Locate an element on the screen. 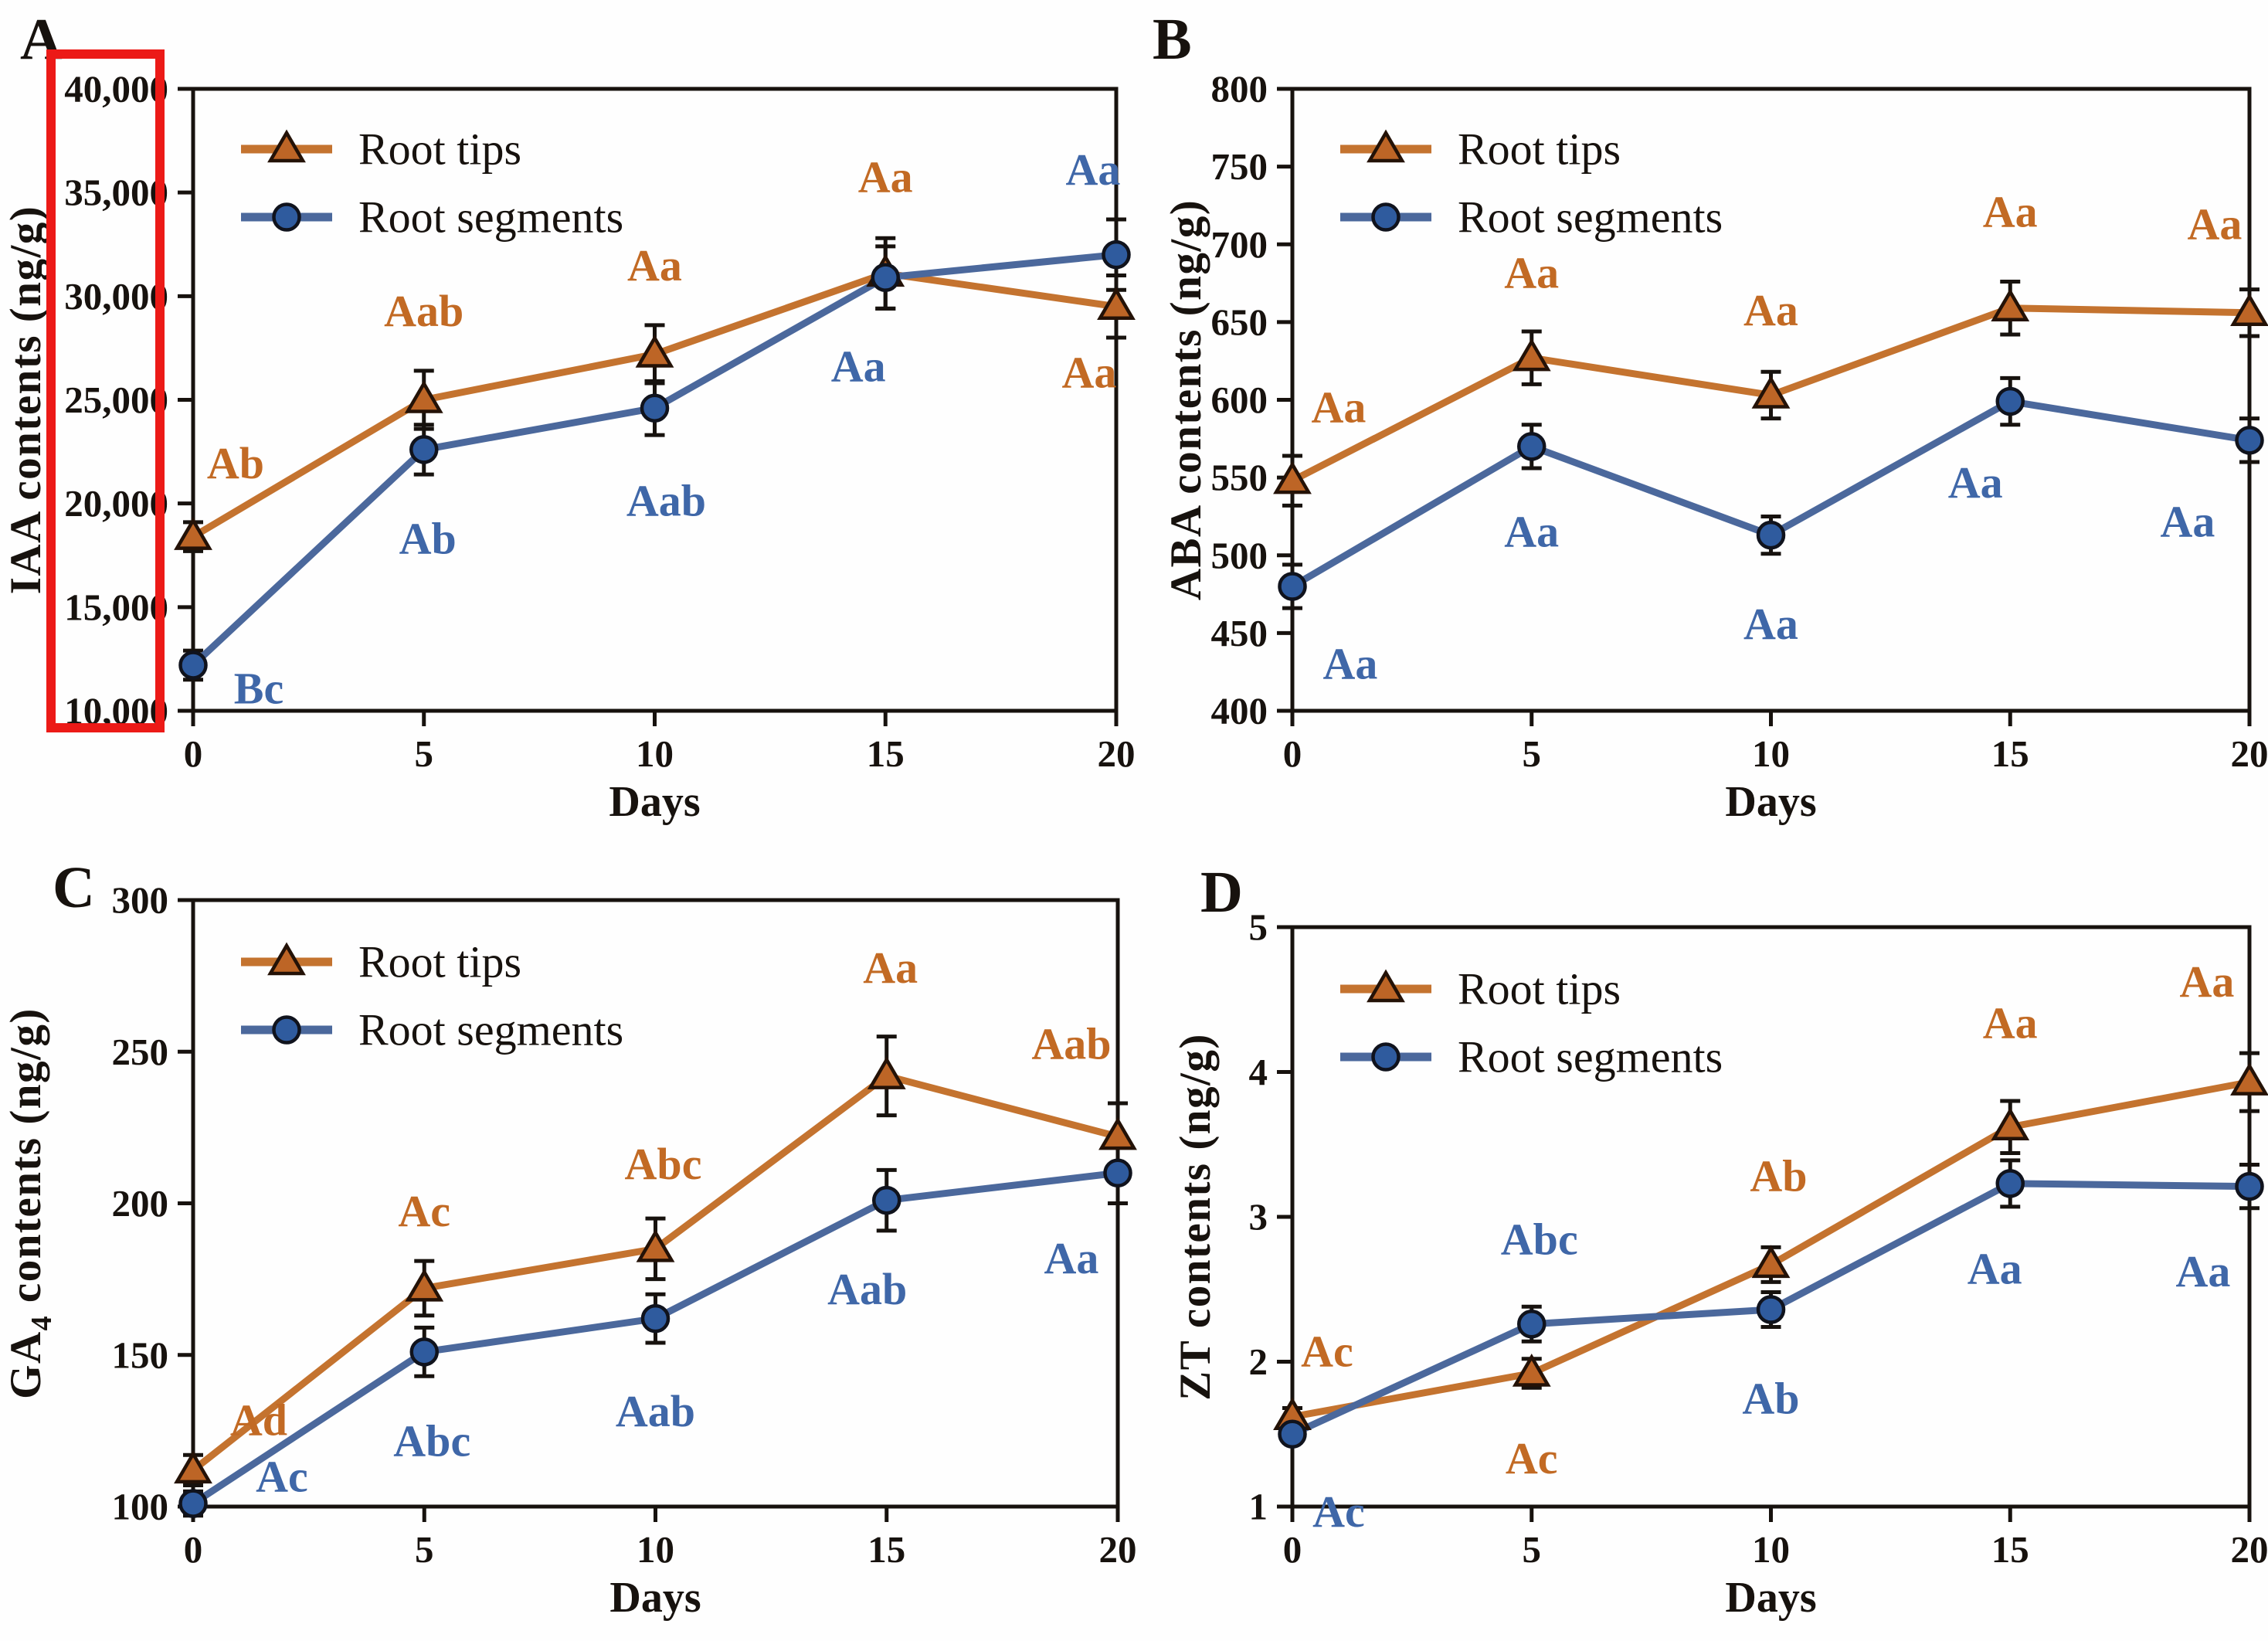  y-tick-label: 650 is located at coordinates (1240, 322).